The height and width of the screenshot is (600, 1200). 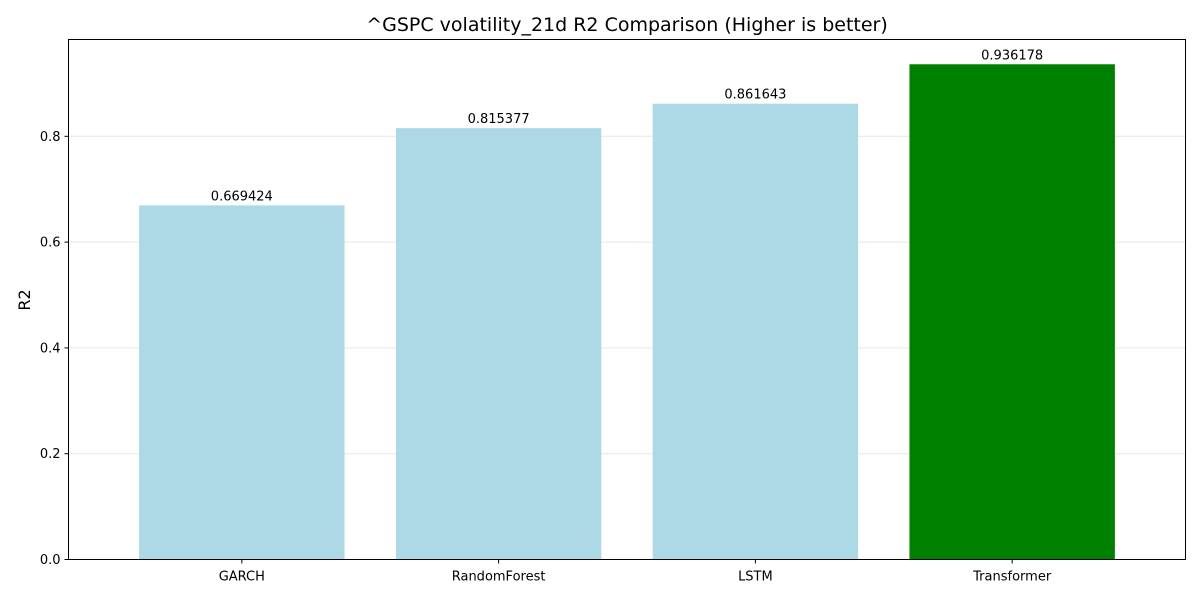 I want to click on x-tick-label: LSTM, so click(x=755, y=577).